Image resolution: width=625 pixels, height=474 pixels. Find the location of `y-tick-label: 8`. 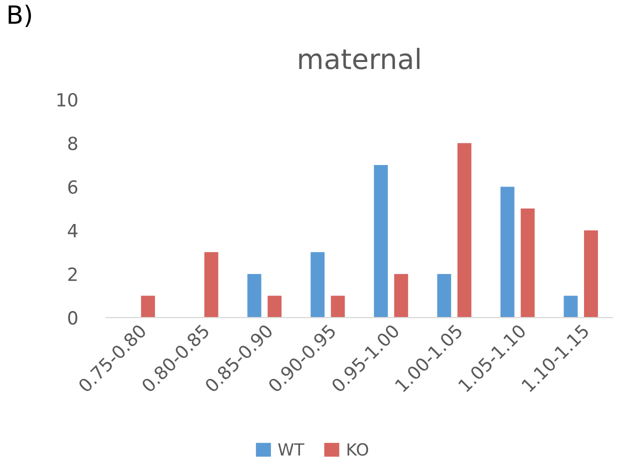

y-tick-label: 8 is located at coordinates (73, 143).